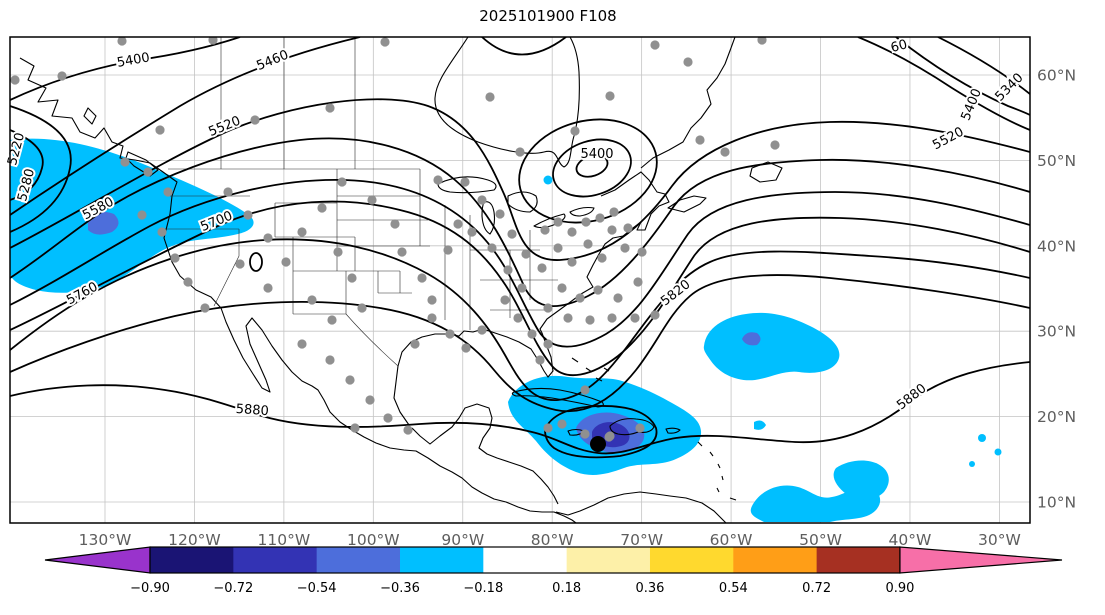 This screenshot has width=1105, height=615. I want to click on contour-top-arc, so click(524, 46).